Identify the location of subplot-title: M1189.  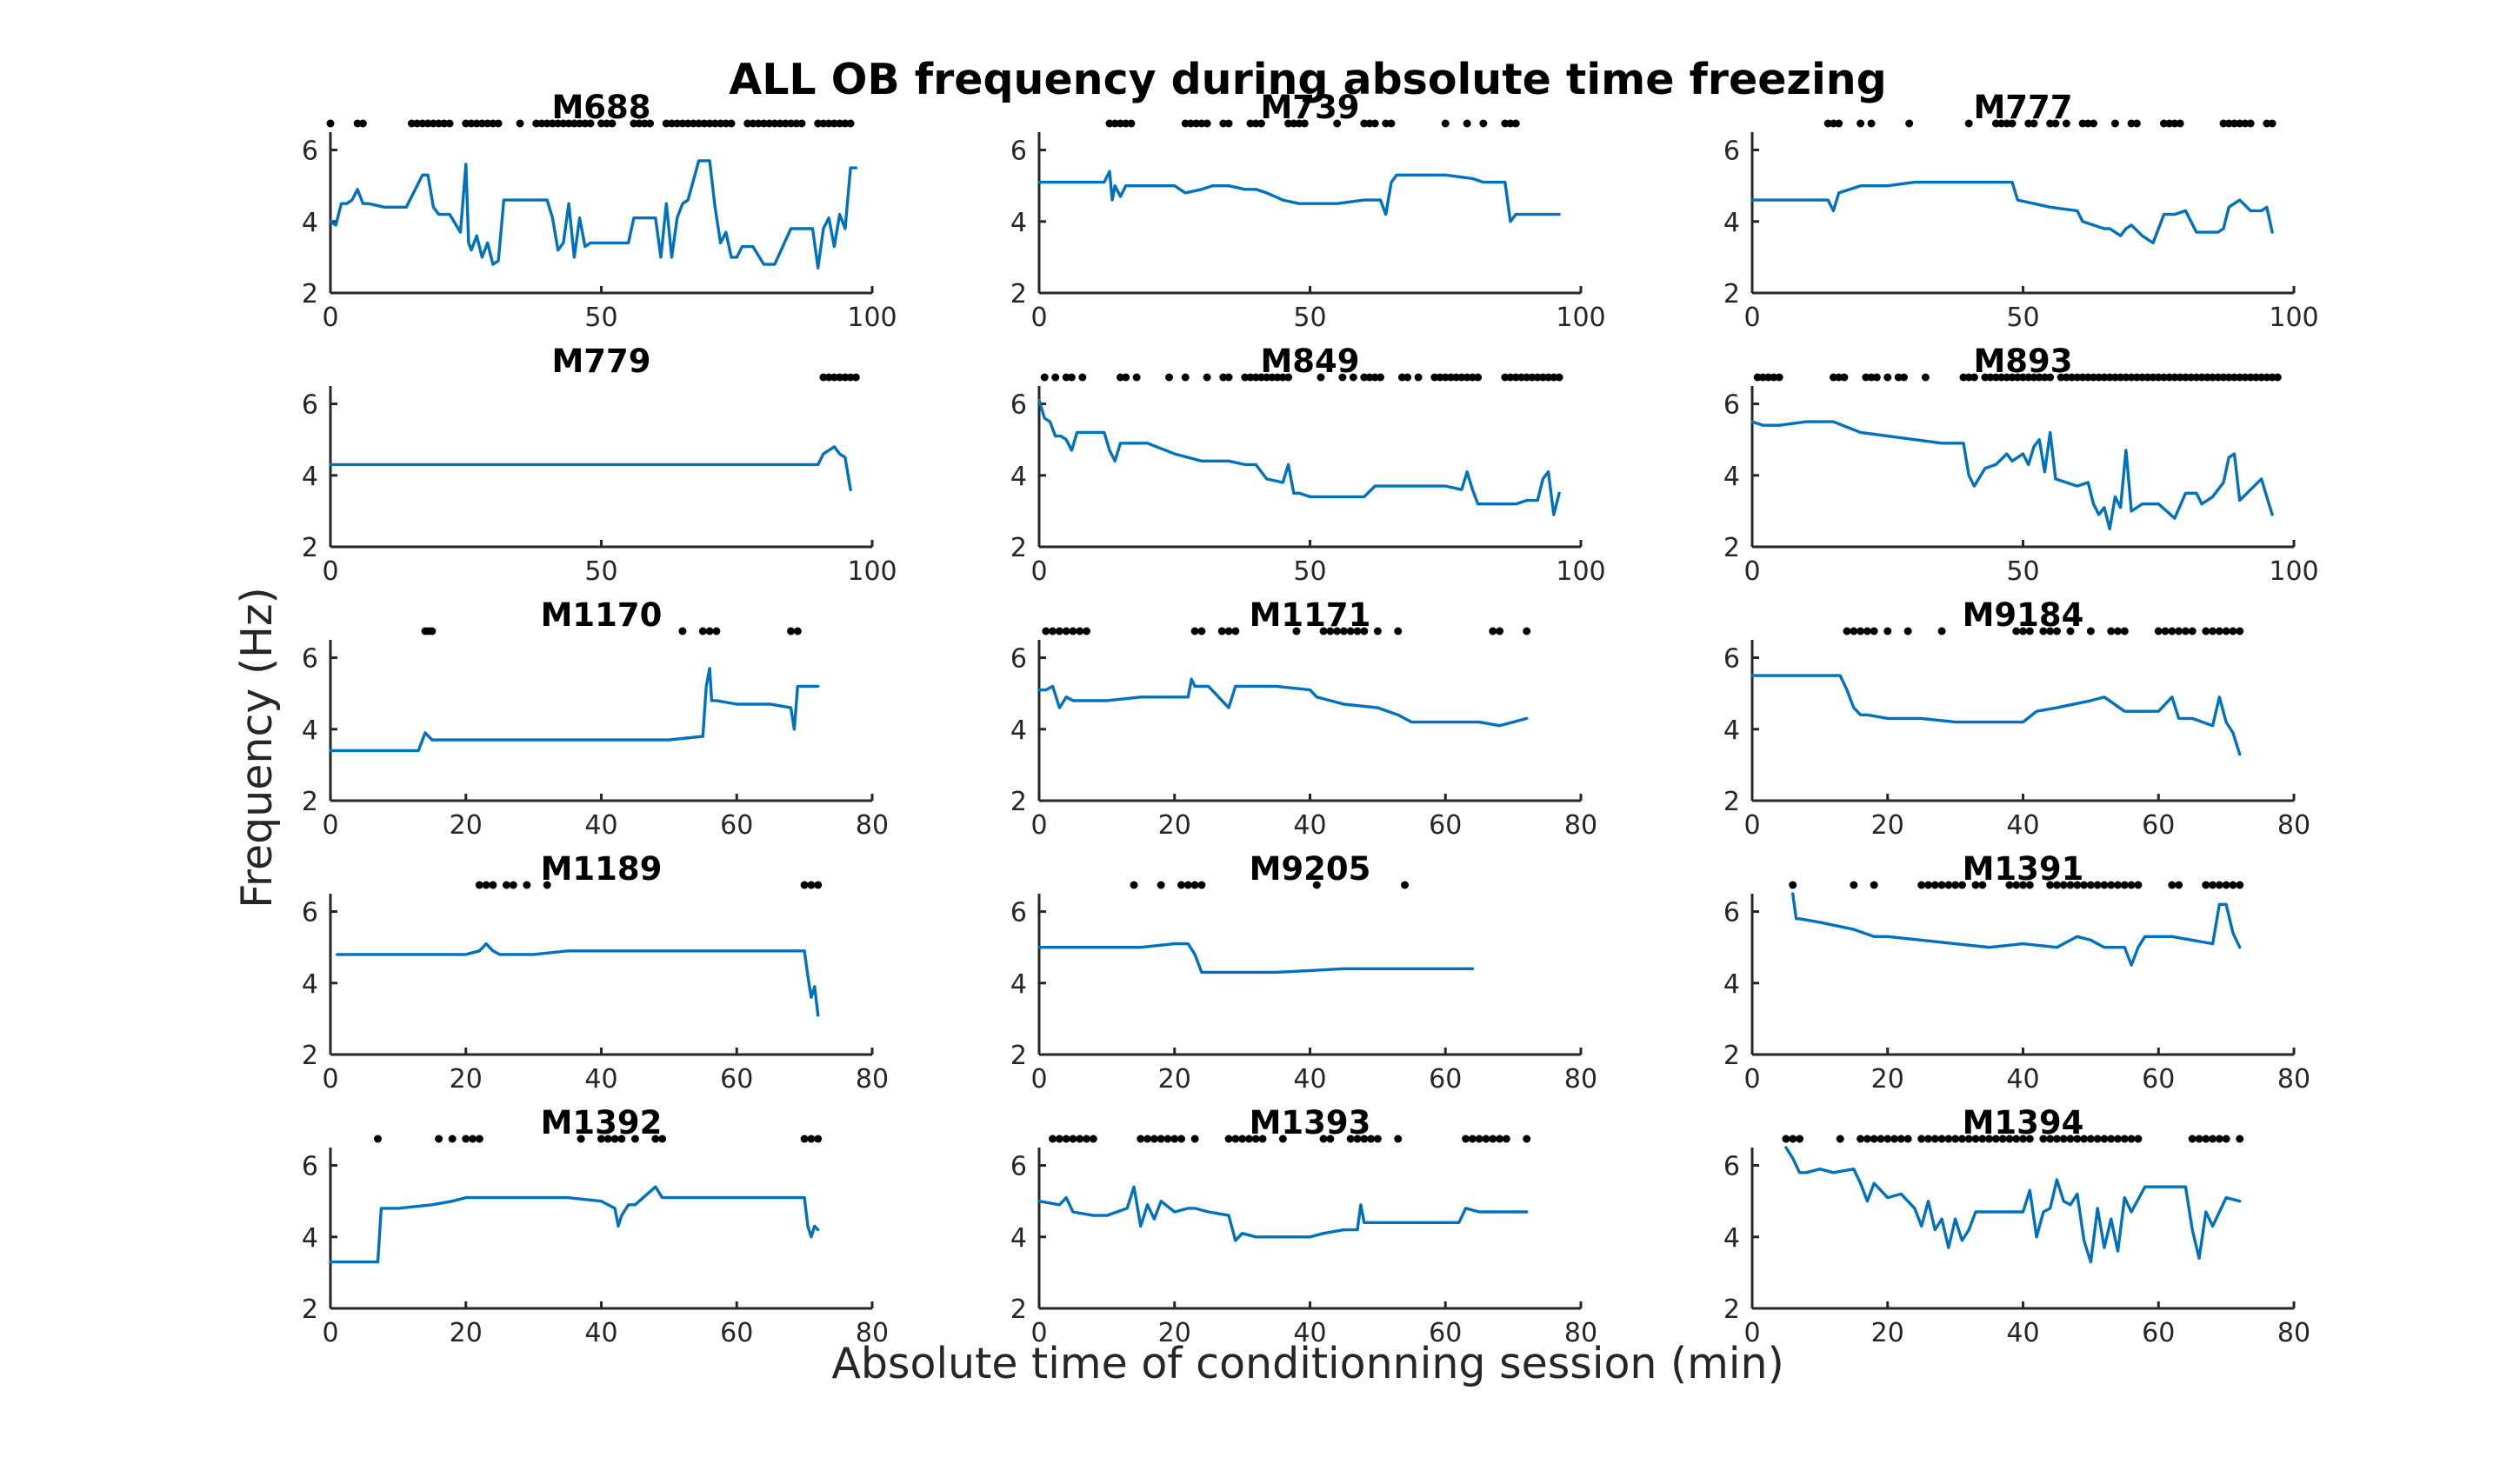
(602, 869).